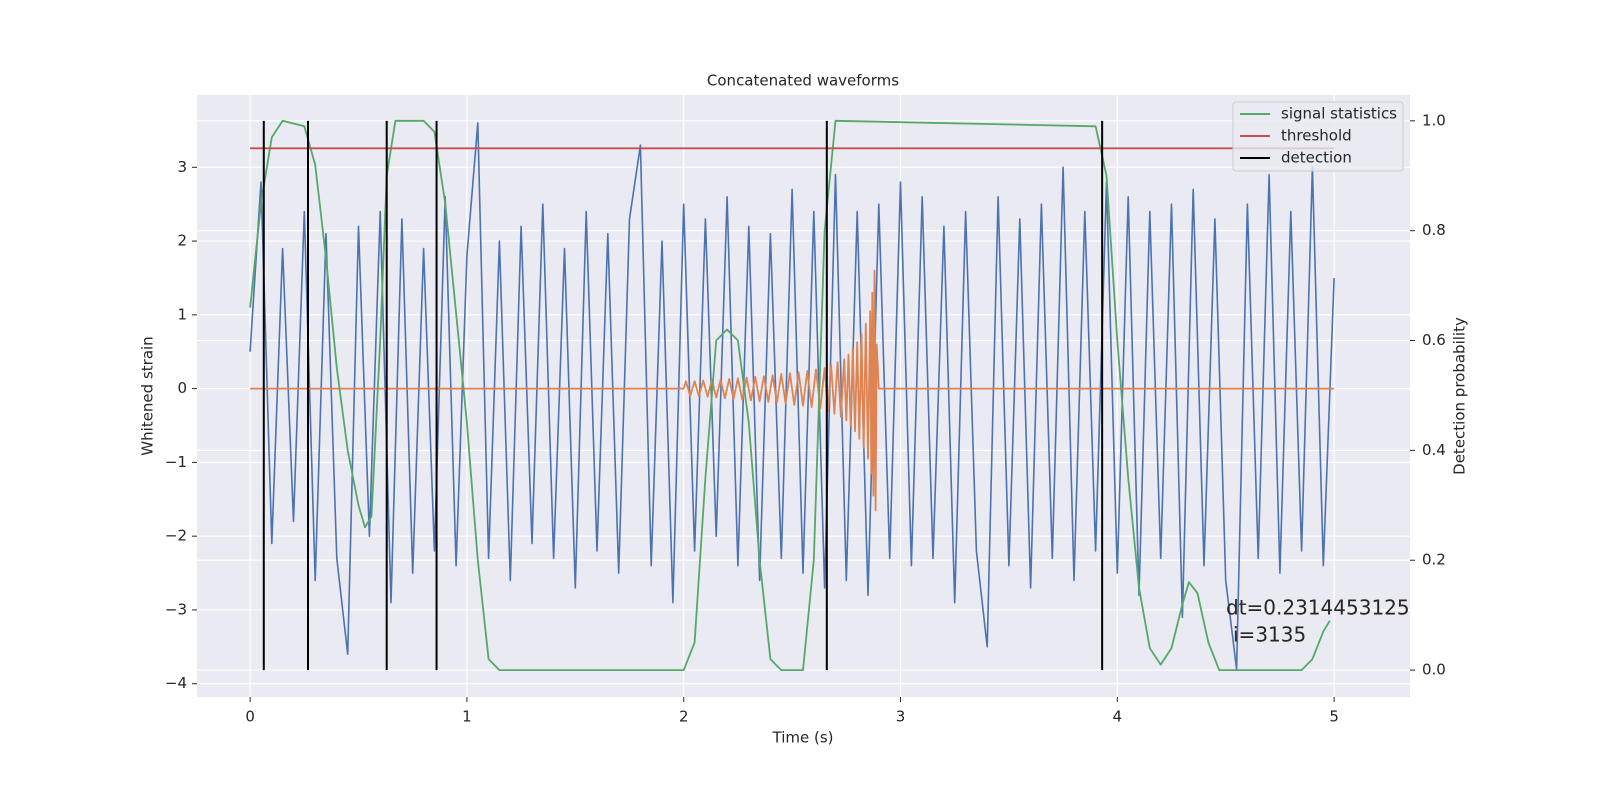  What do you see at coordinates (1269, 635) in the screenshot?
I see `annotation: i=3135` at bounding box center [1269, 635].